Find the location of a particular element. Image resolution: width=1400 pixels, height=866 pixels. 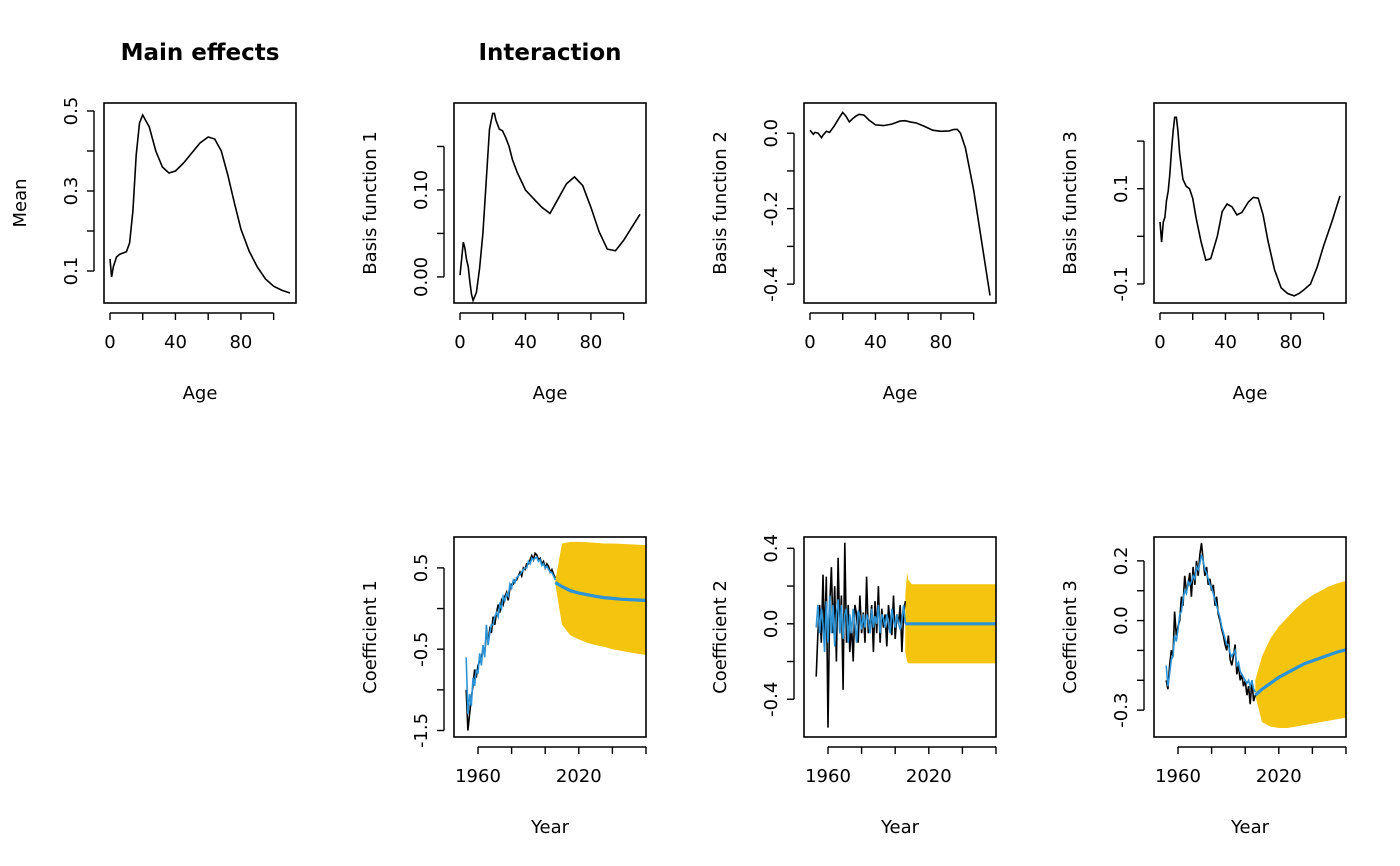

basis3-frame is located at coordinates (1250, 203).